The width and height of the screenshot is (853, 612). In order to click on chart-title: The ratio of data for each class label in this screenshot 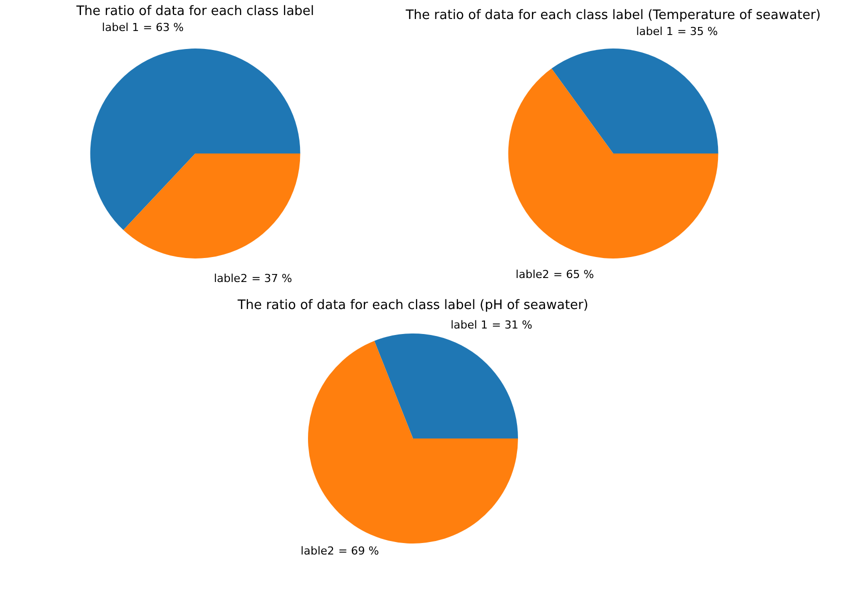, I will do `click(194, 12)`.